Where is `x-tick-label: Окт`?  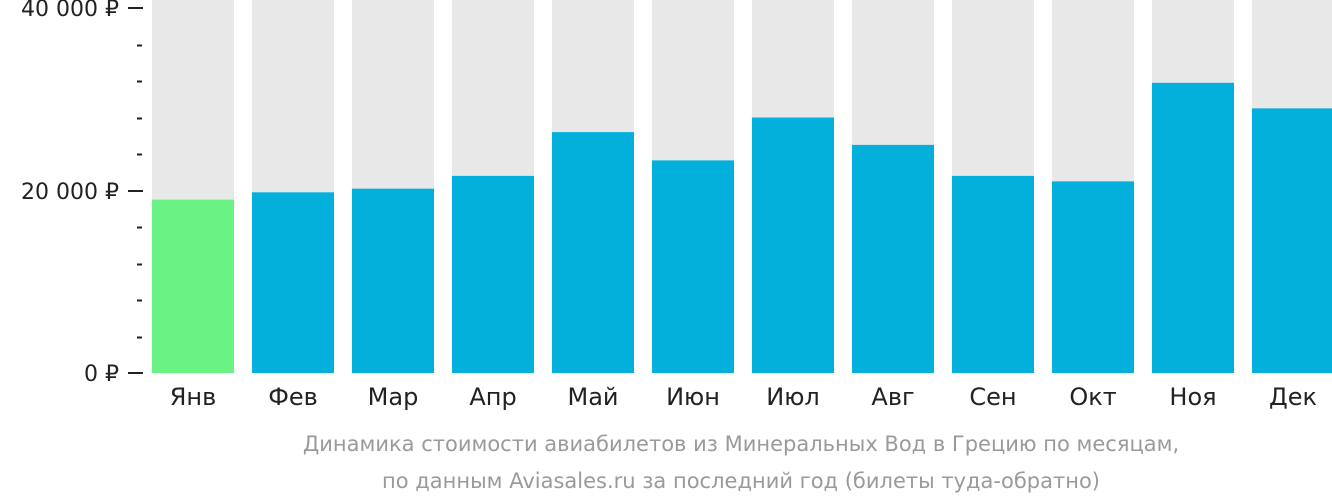 x-tick-label: Окт is located at coordinates (1092, 397).